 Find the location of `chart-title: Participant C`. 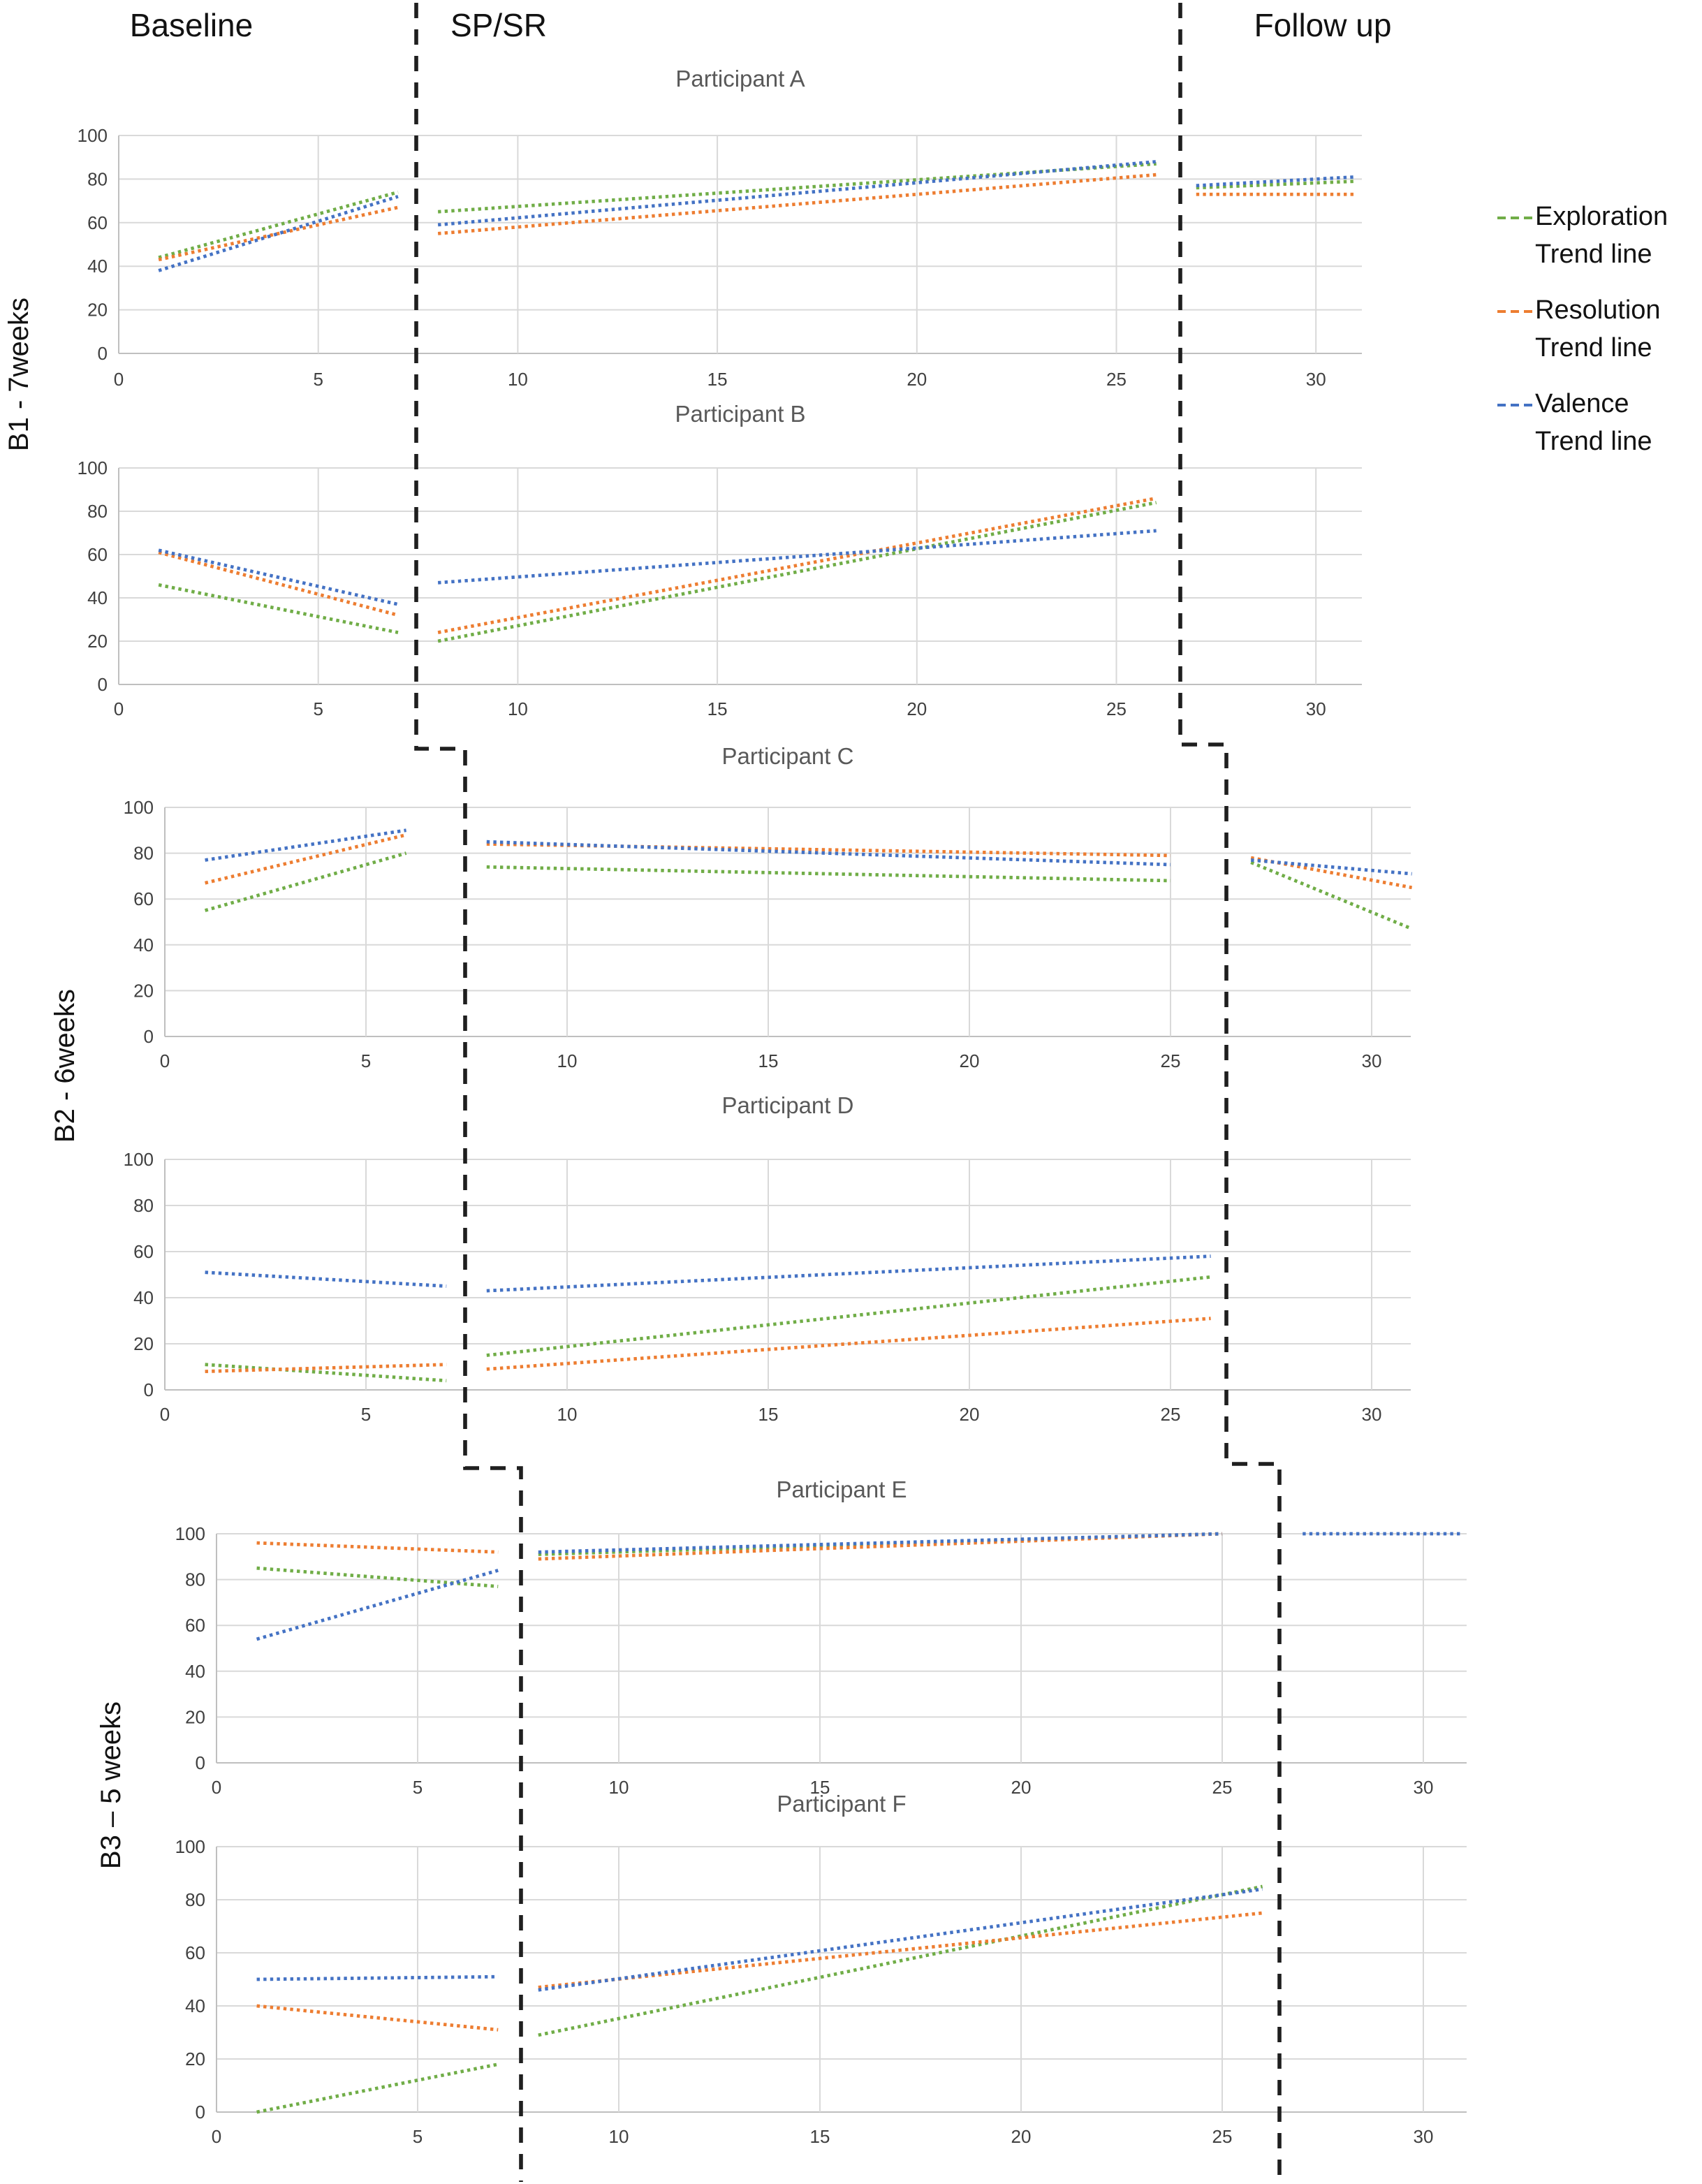

chart-title: Participant C is located at coordinates (788, 756).